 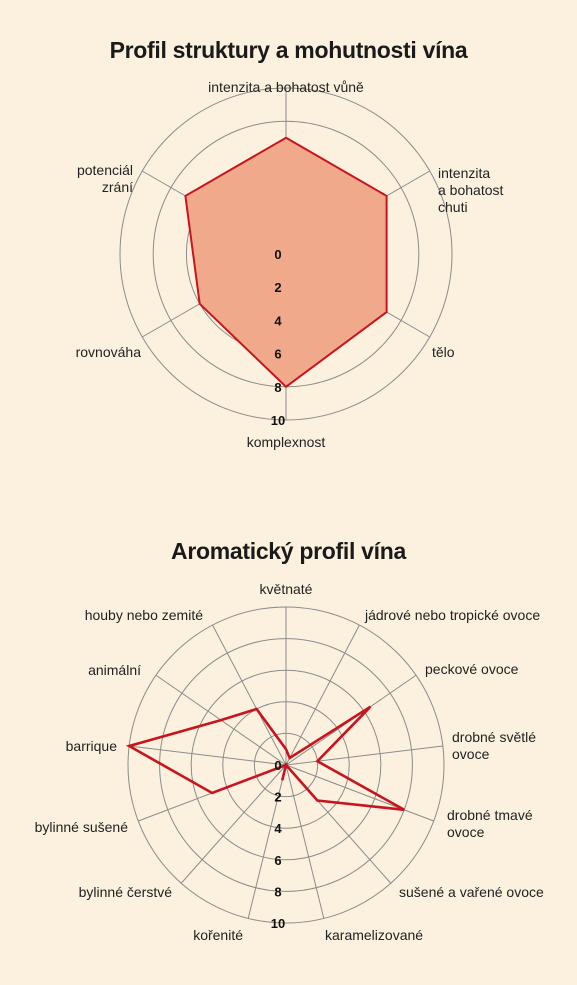 I want to click on category-label: intenzita a bohatost chuti, so click(x=470, y=190).